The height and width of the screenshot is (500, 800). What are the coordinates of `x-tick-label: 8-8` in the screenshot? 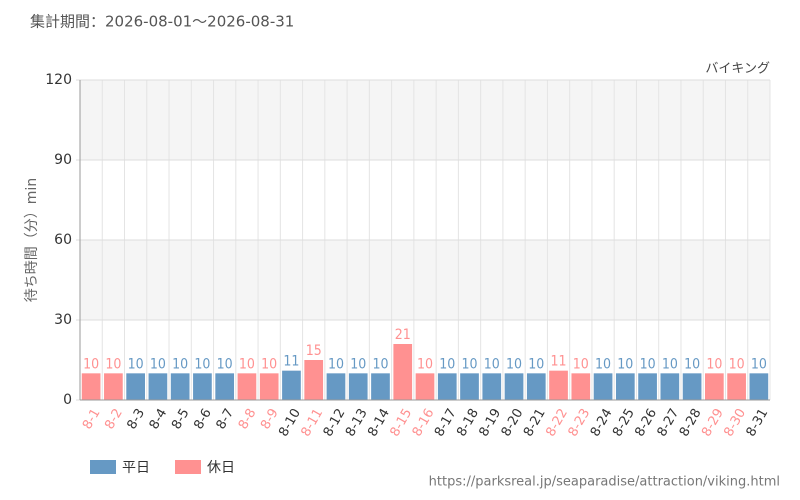 It's located at (248, 419).